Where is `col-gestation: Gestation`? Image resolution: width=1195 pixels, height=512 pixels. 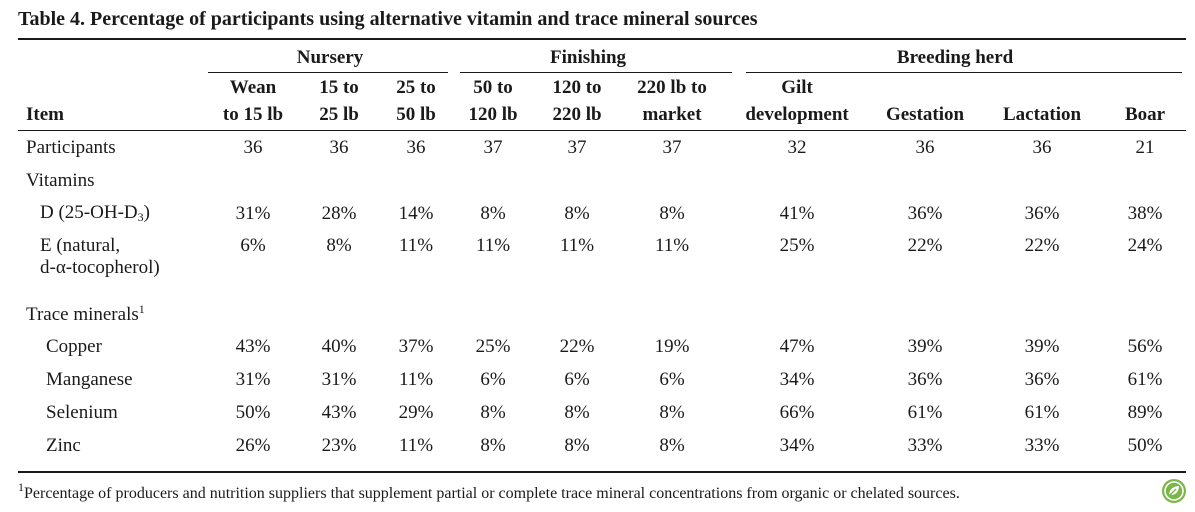 col-gestation: Gestation is located at coordinates (925, 114).